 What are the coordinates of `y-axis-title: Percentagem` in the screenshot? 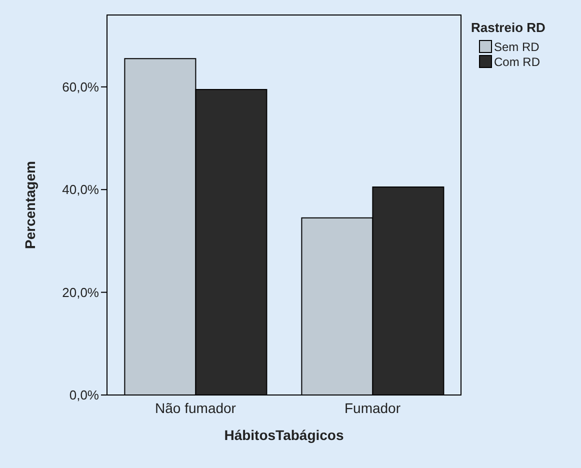 It's located at (30, 205).